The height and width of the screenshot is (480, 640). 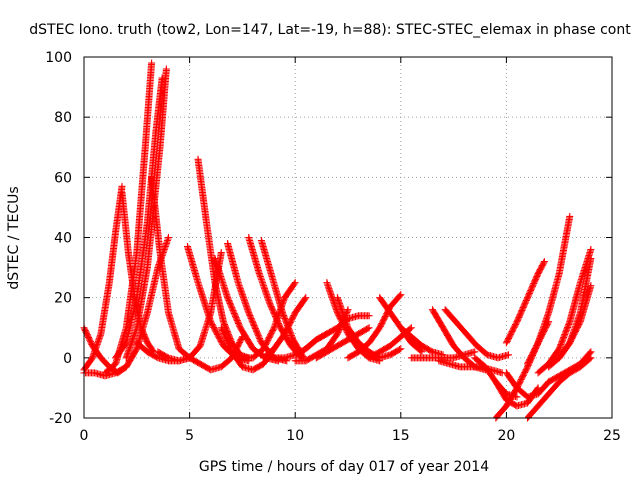 I want to click on y-tick-label: 40, so click(x=63, y=239).